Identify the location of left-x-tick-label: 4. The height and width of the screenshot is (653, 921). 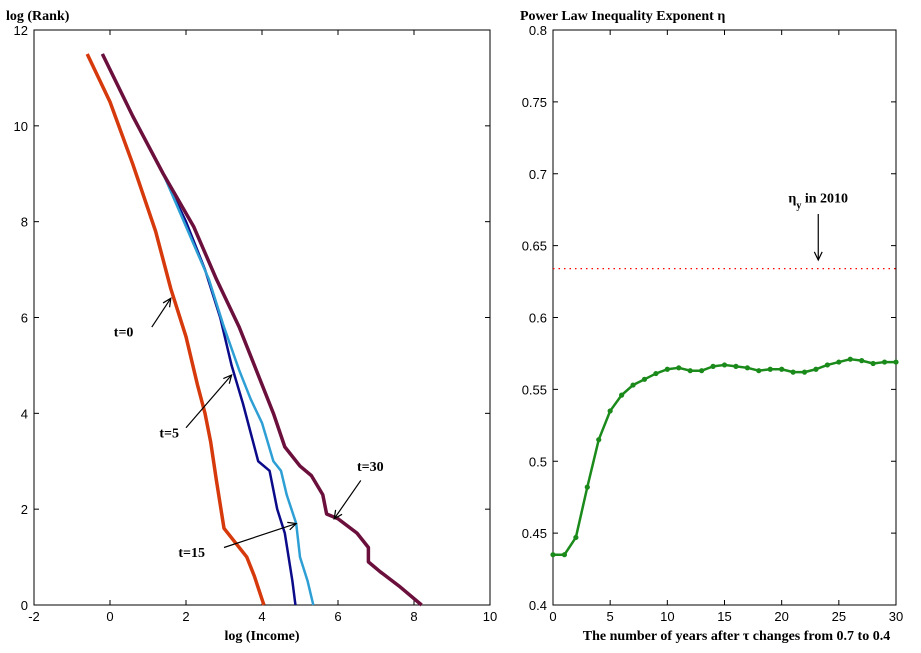
(261, 616).